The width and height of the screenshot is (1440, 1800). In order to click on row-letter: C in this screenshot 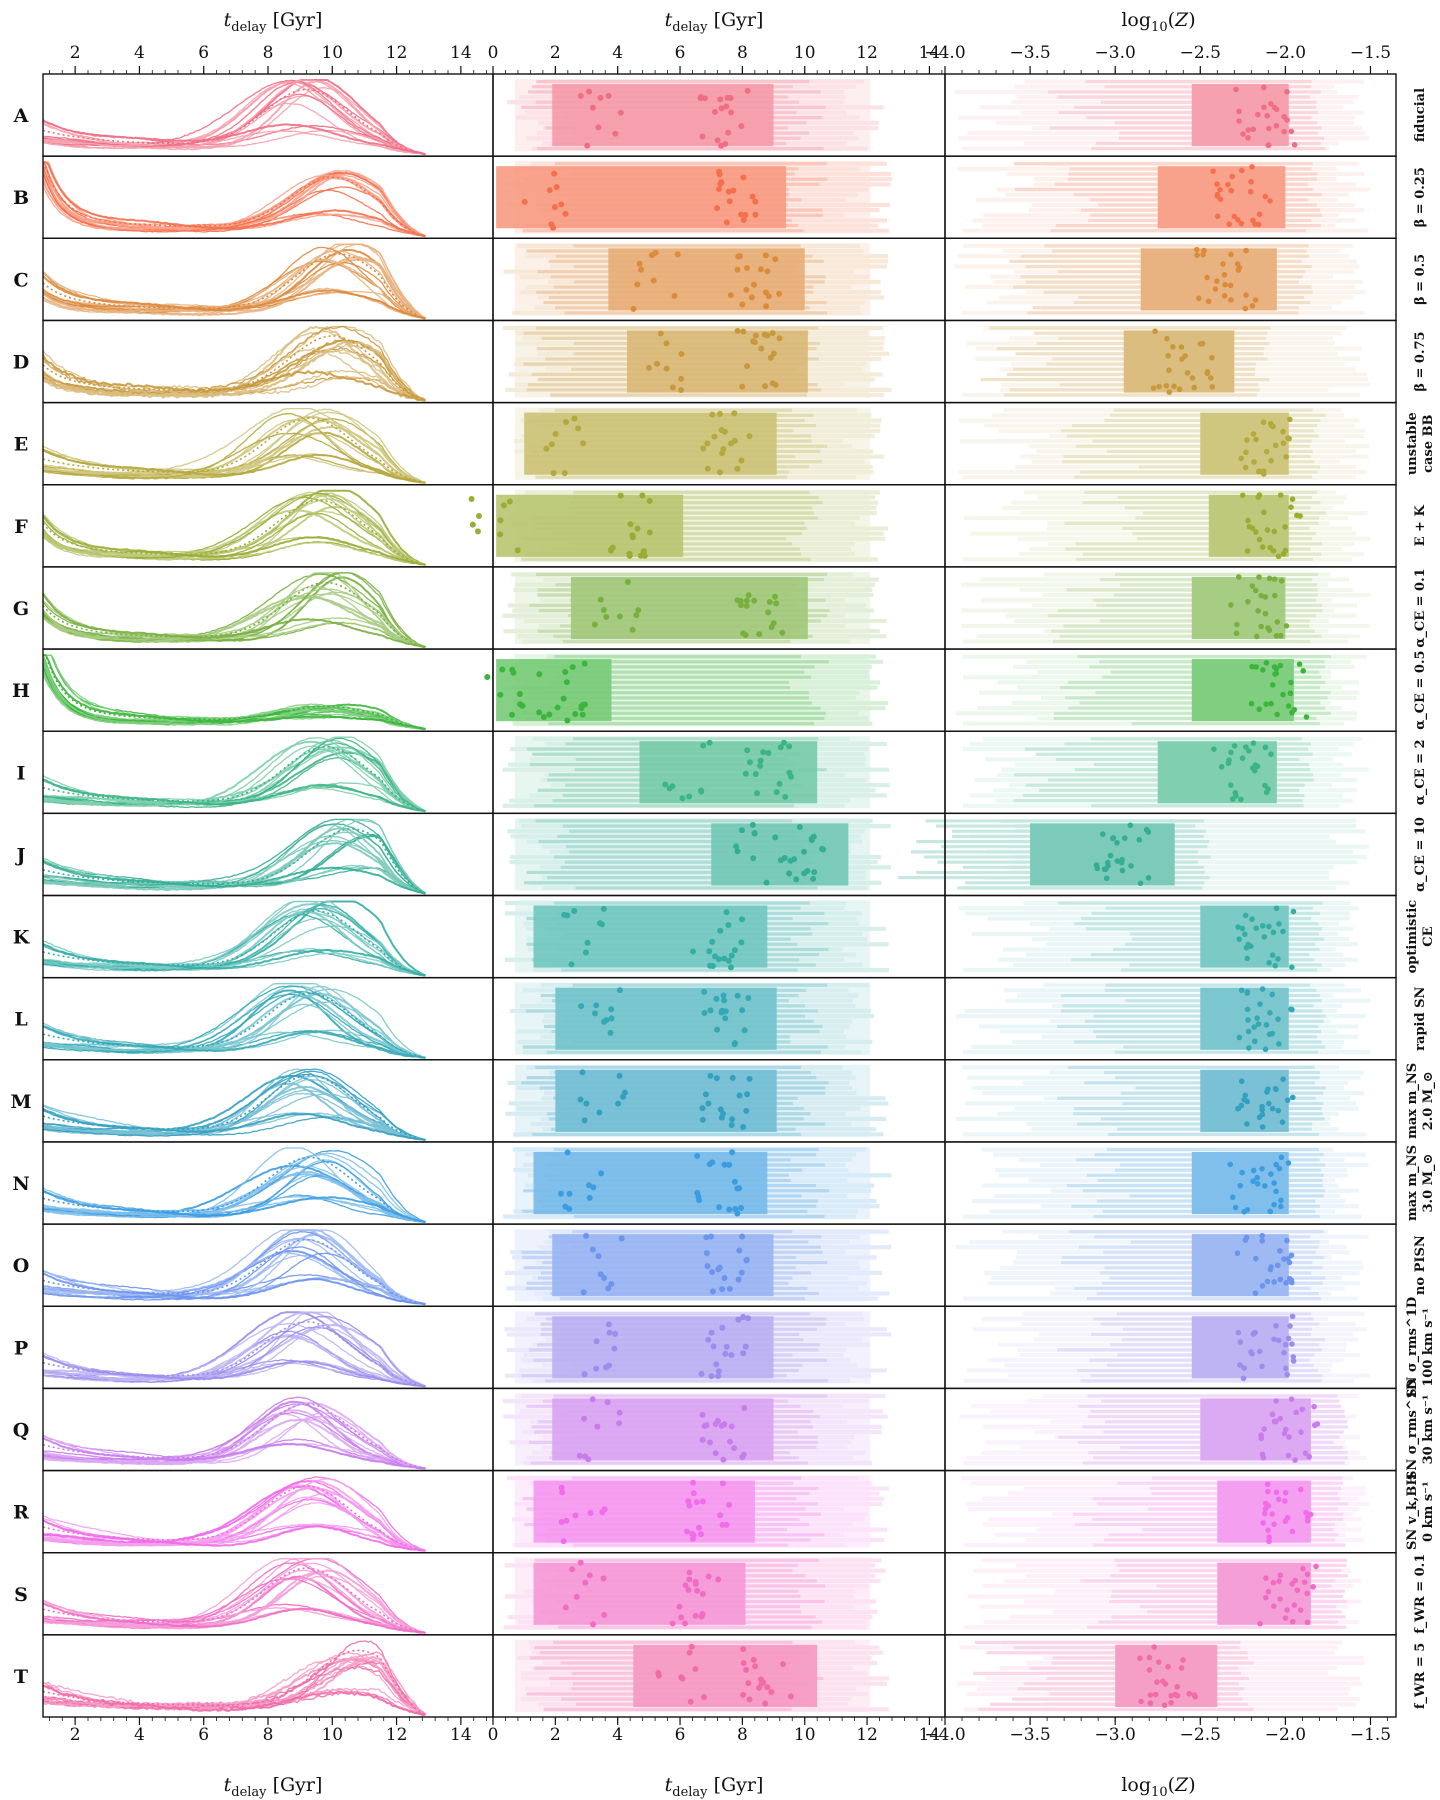, I will do `click(20, 280)`.